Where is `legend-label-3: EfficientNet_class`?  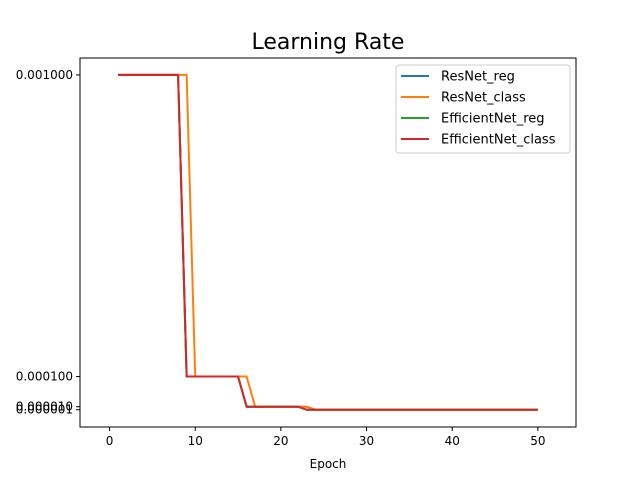
legend-label-3: EfficientNet_class is located at coordinates (498, 140).